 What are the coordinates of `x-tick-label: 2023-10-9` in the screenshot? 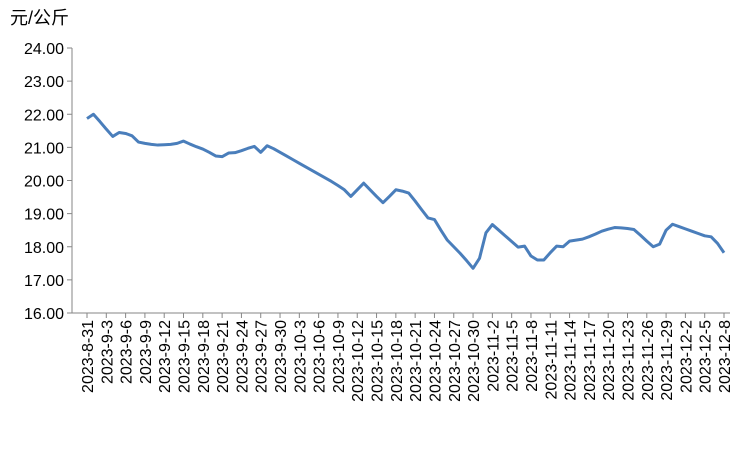 It's located at (339, 356).